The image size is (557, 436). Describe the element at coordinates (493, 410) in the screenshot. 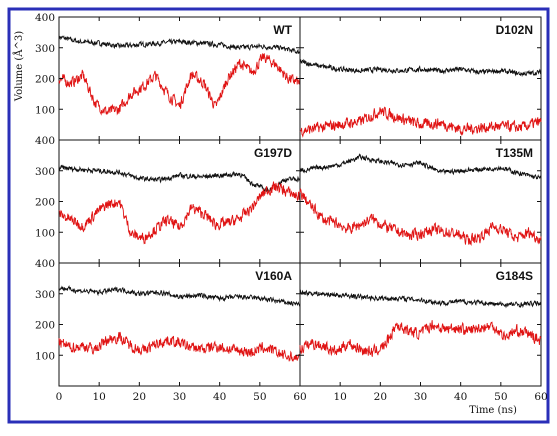

I see `x-axis-label: Time (ns)` at that location.